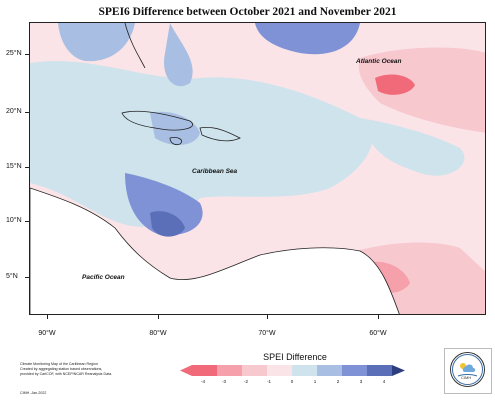 This screenshot has height=400, width=495. What do you see at coordinates (398, 370) in the screenshot?
I see `legend-arrow-right` at bounding box center [398, 370].